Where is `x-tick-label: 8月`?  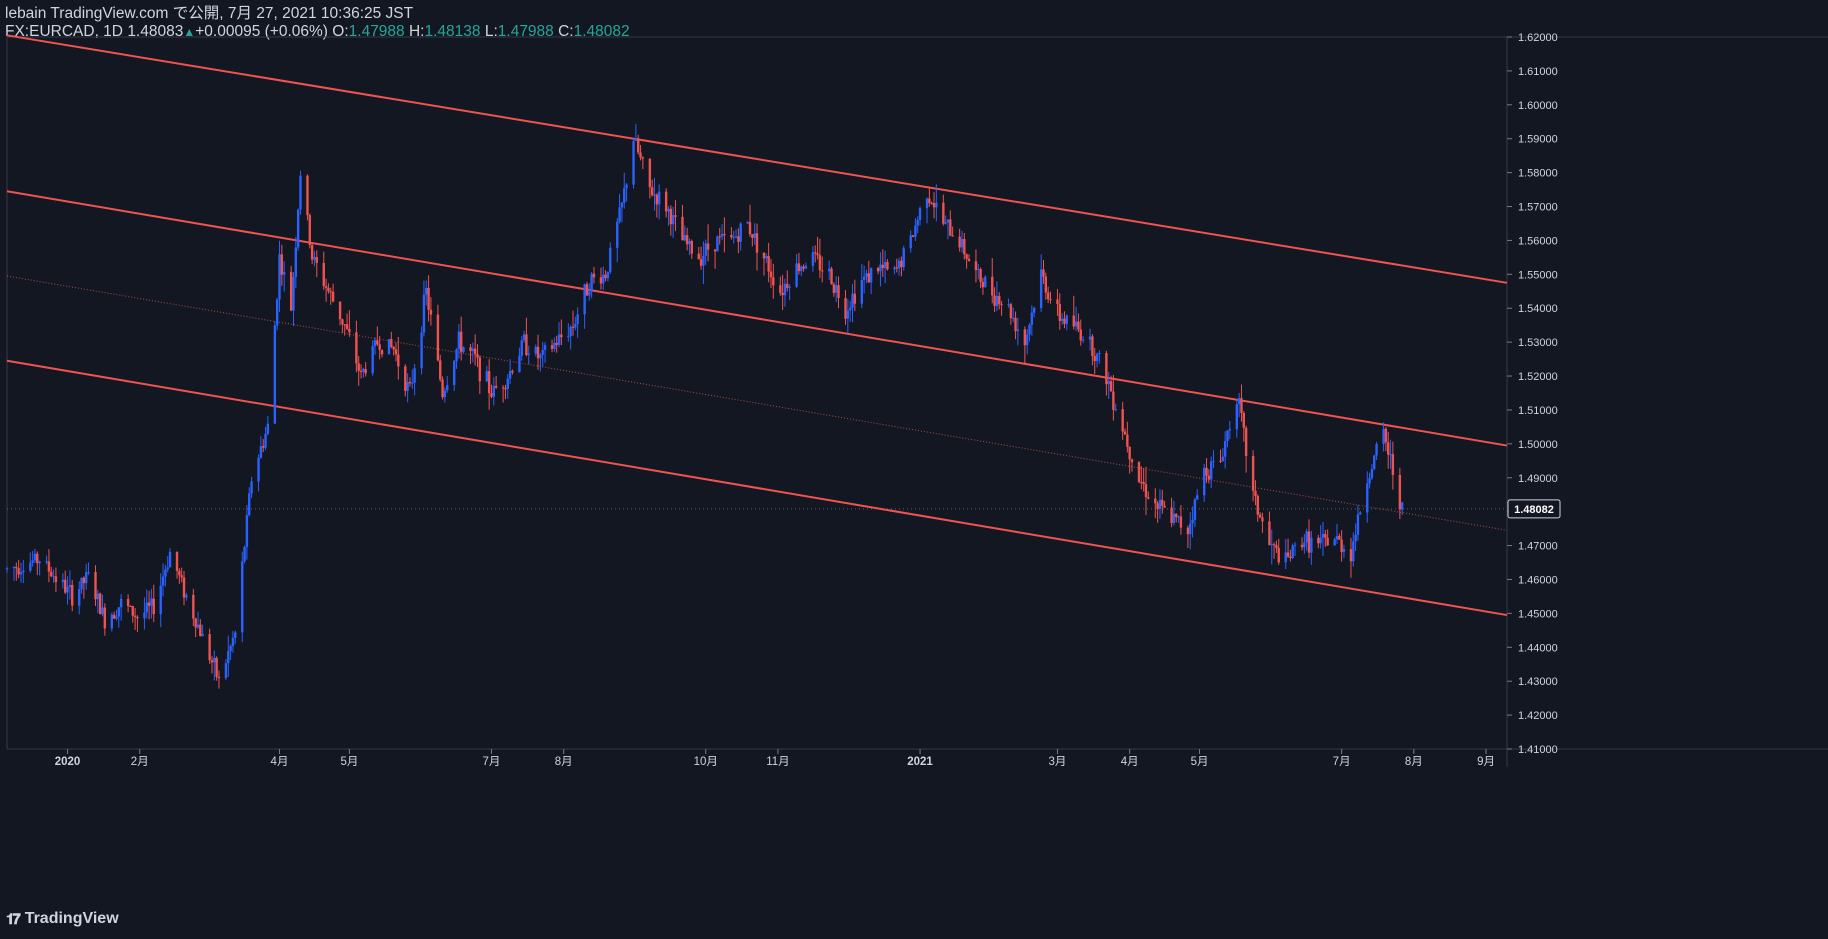
x-tick-label: 8月 is located at coordinates (1414, 762).